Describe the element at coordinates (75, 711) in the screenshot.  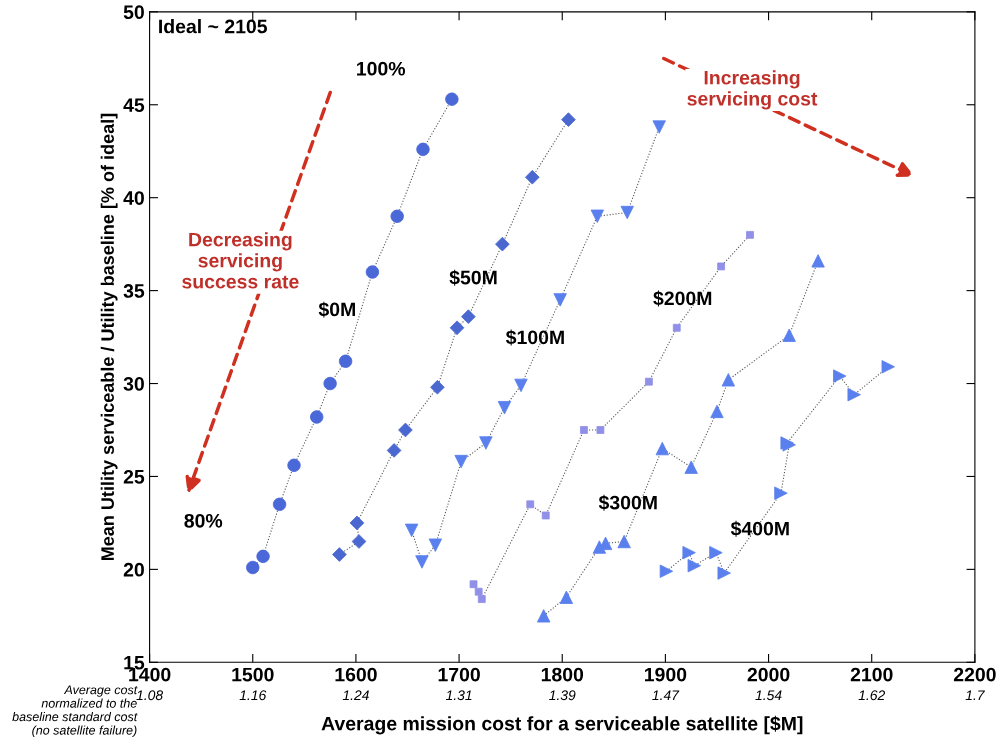
I see `x2-axis-title: Average cost normalized to the baseline standard cost (no satellite failure)` at that location.